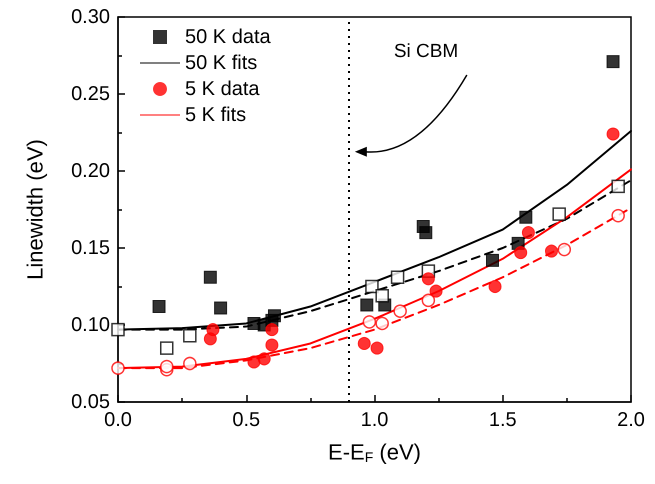 The image size is (655, 484). What do you see at coordinates (90, 325) in the screenshot?
I see `y-tick-label: 0.10` at bounding box center [90, 325].